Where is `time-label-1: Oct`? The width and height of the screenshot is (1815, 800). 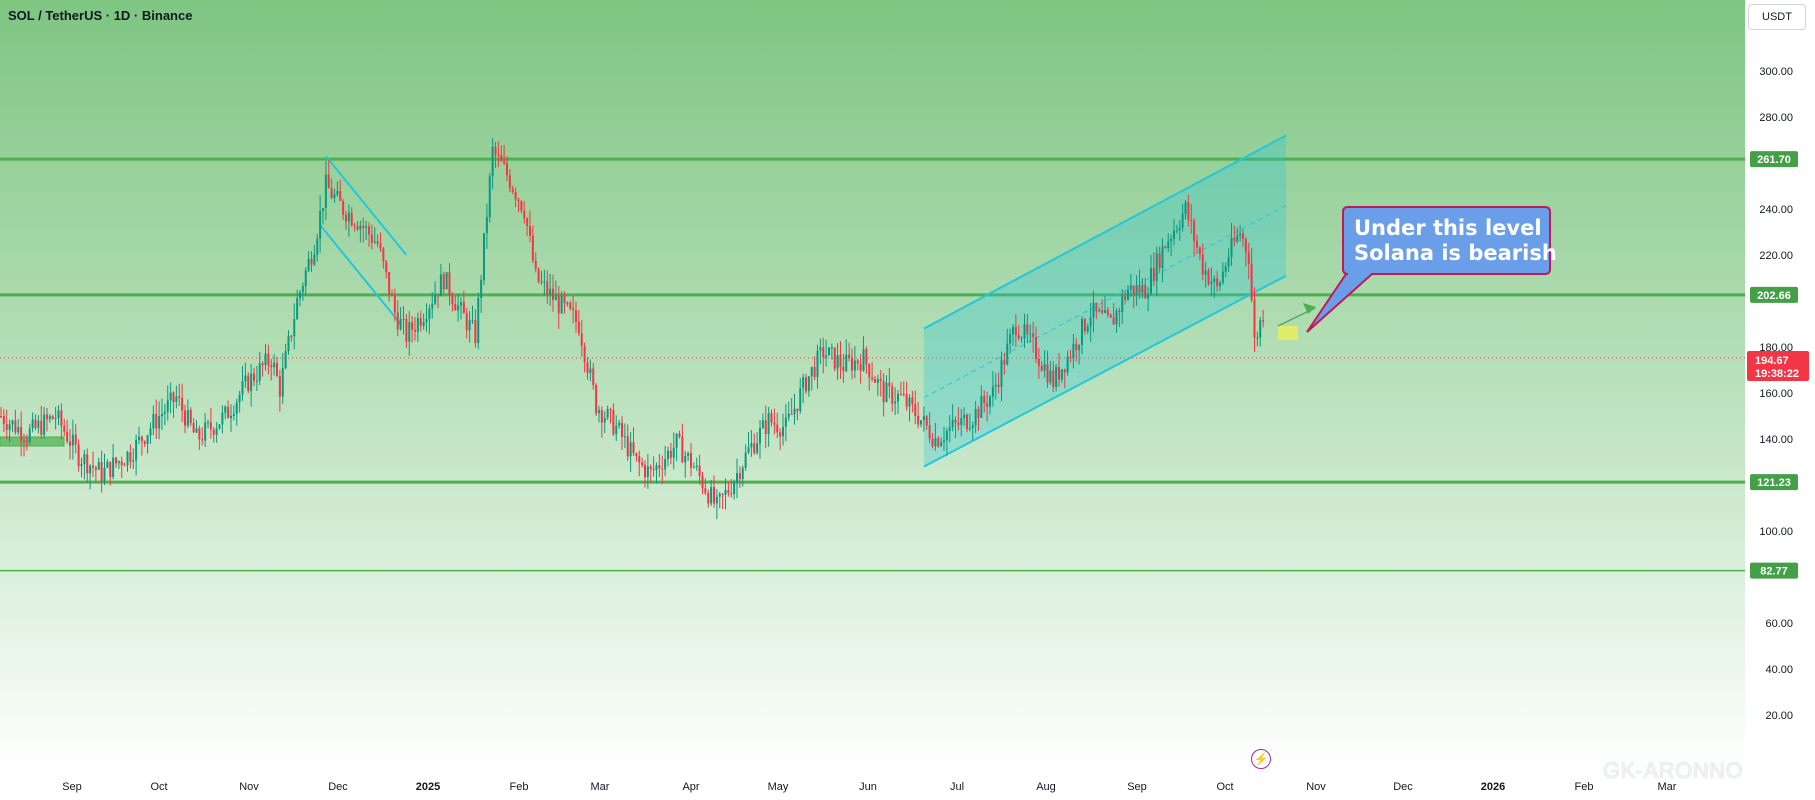
time-label-1: Oct is located at coordinates (158, 787).